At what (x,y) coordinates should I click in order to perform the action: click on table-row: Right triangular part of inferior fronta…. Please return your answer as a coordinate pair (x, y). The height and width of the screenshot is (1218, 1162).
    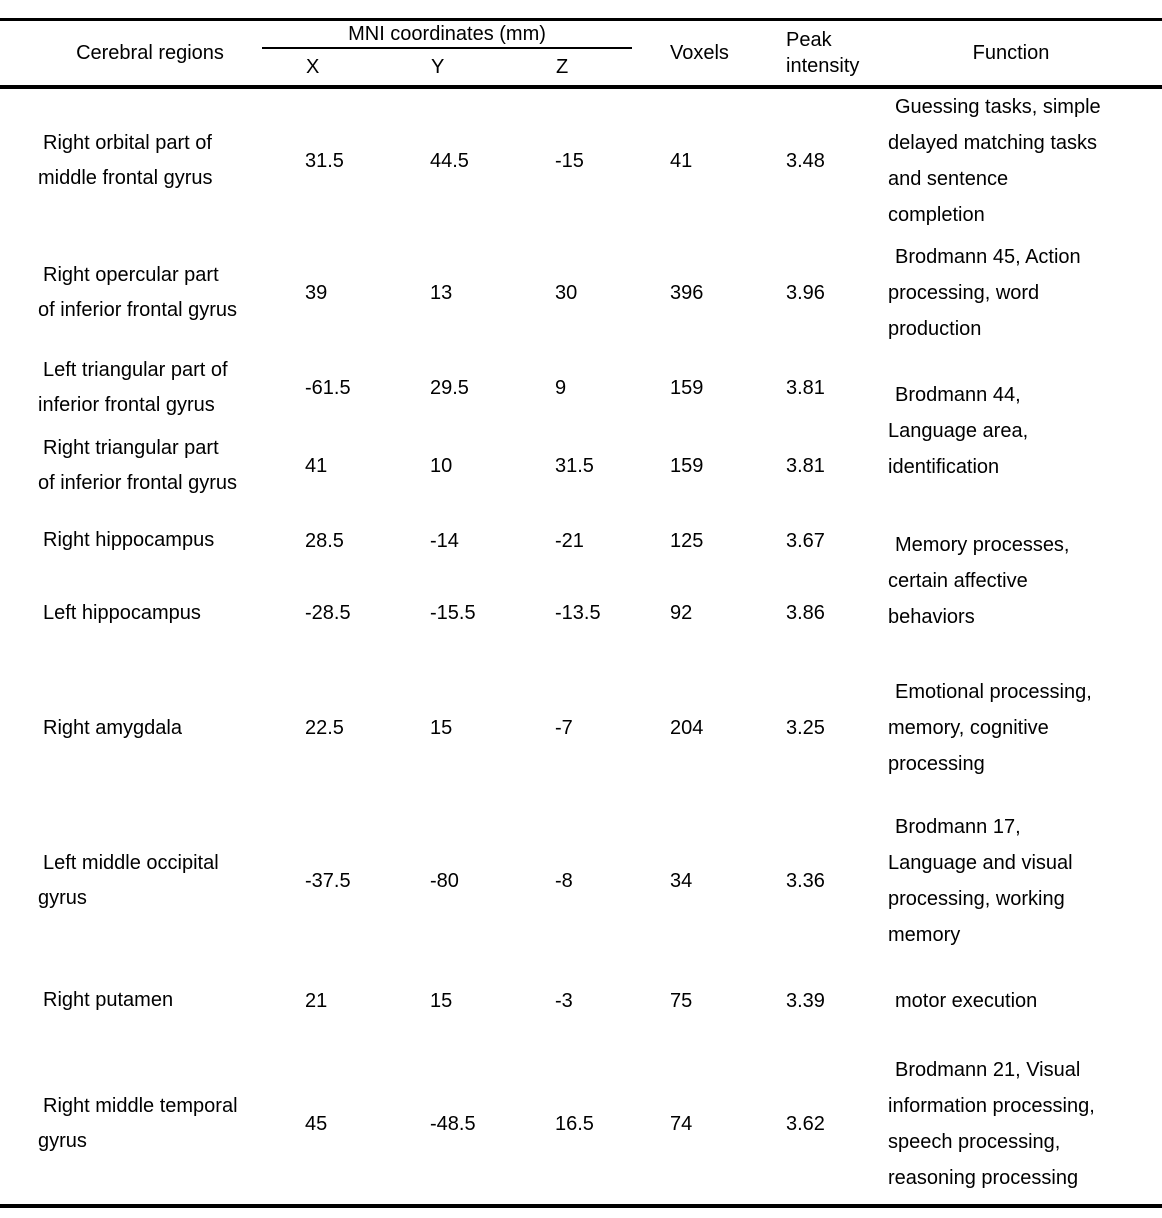
    Looking at the image, I should click on (581, 465).